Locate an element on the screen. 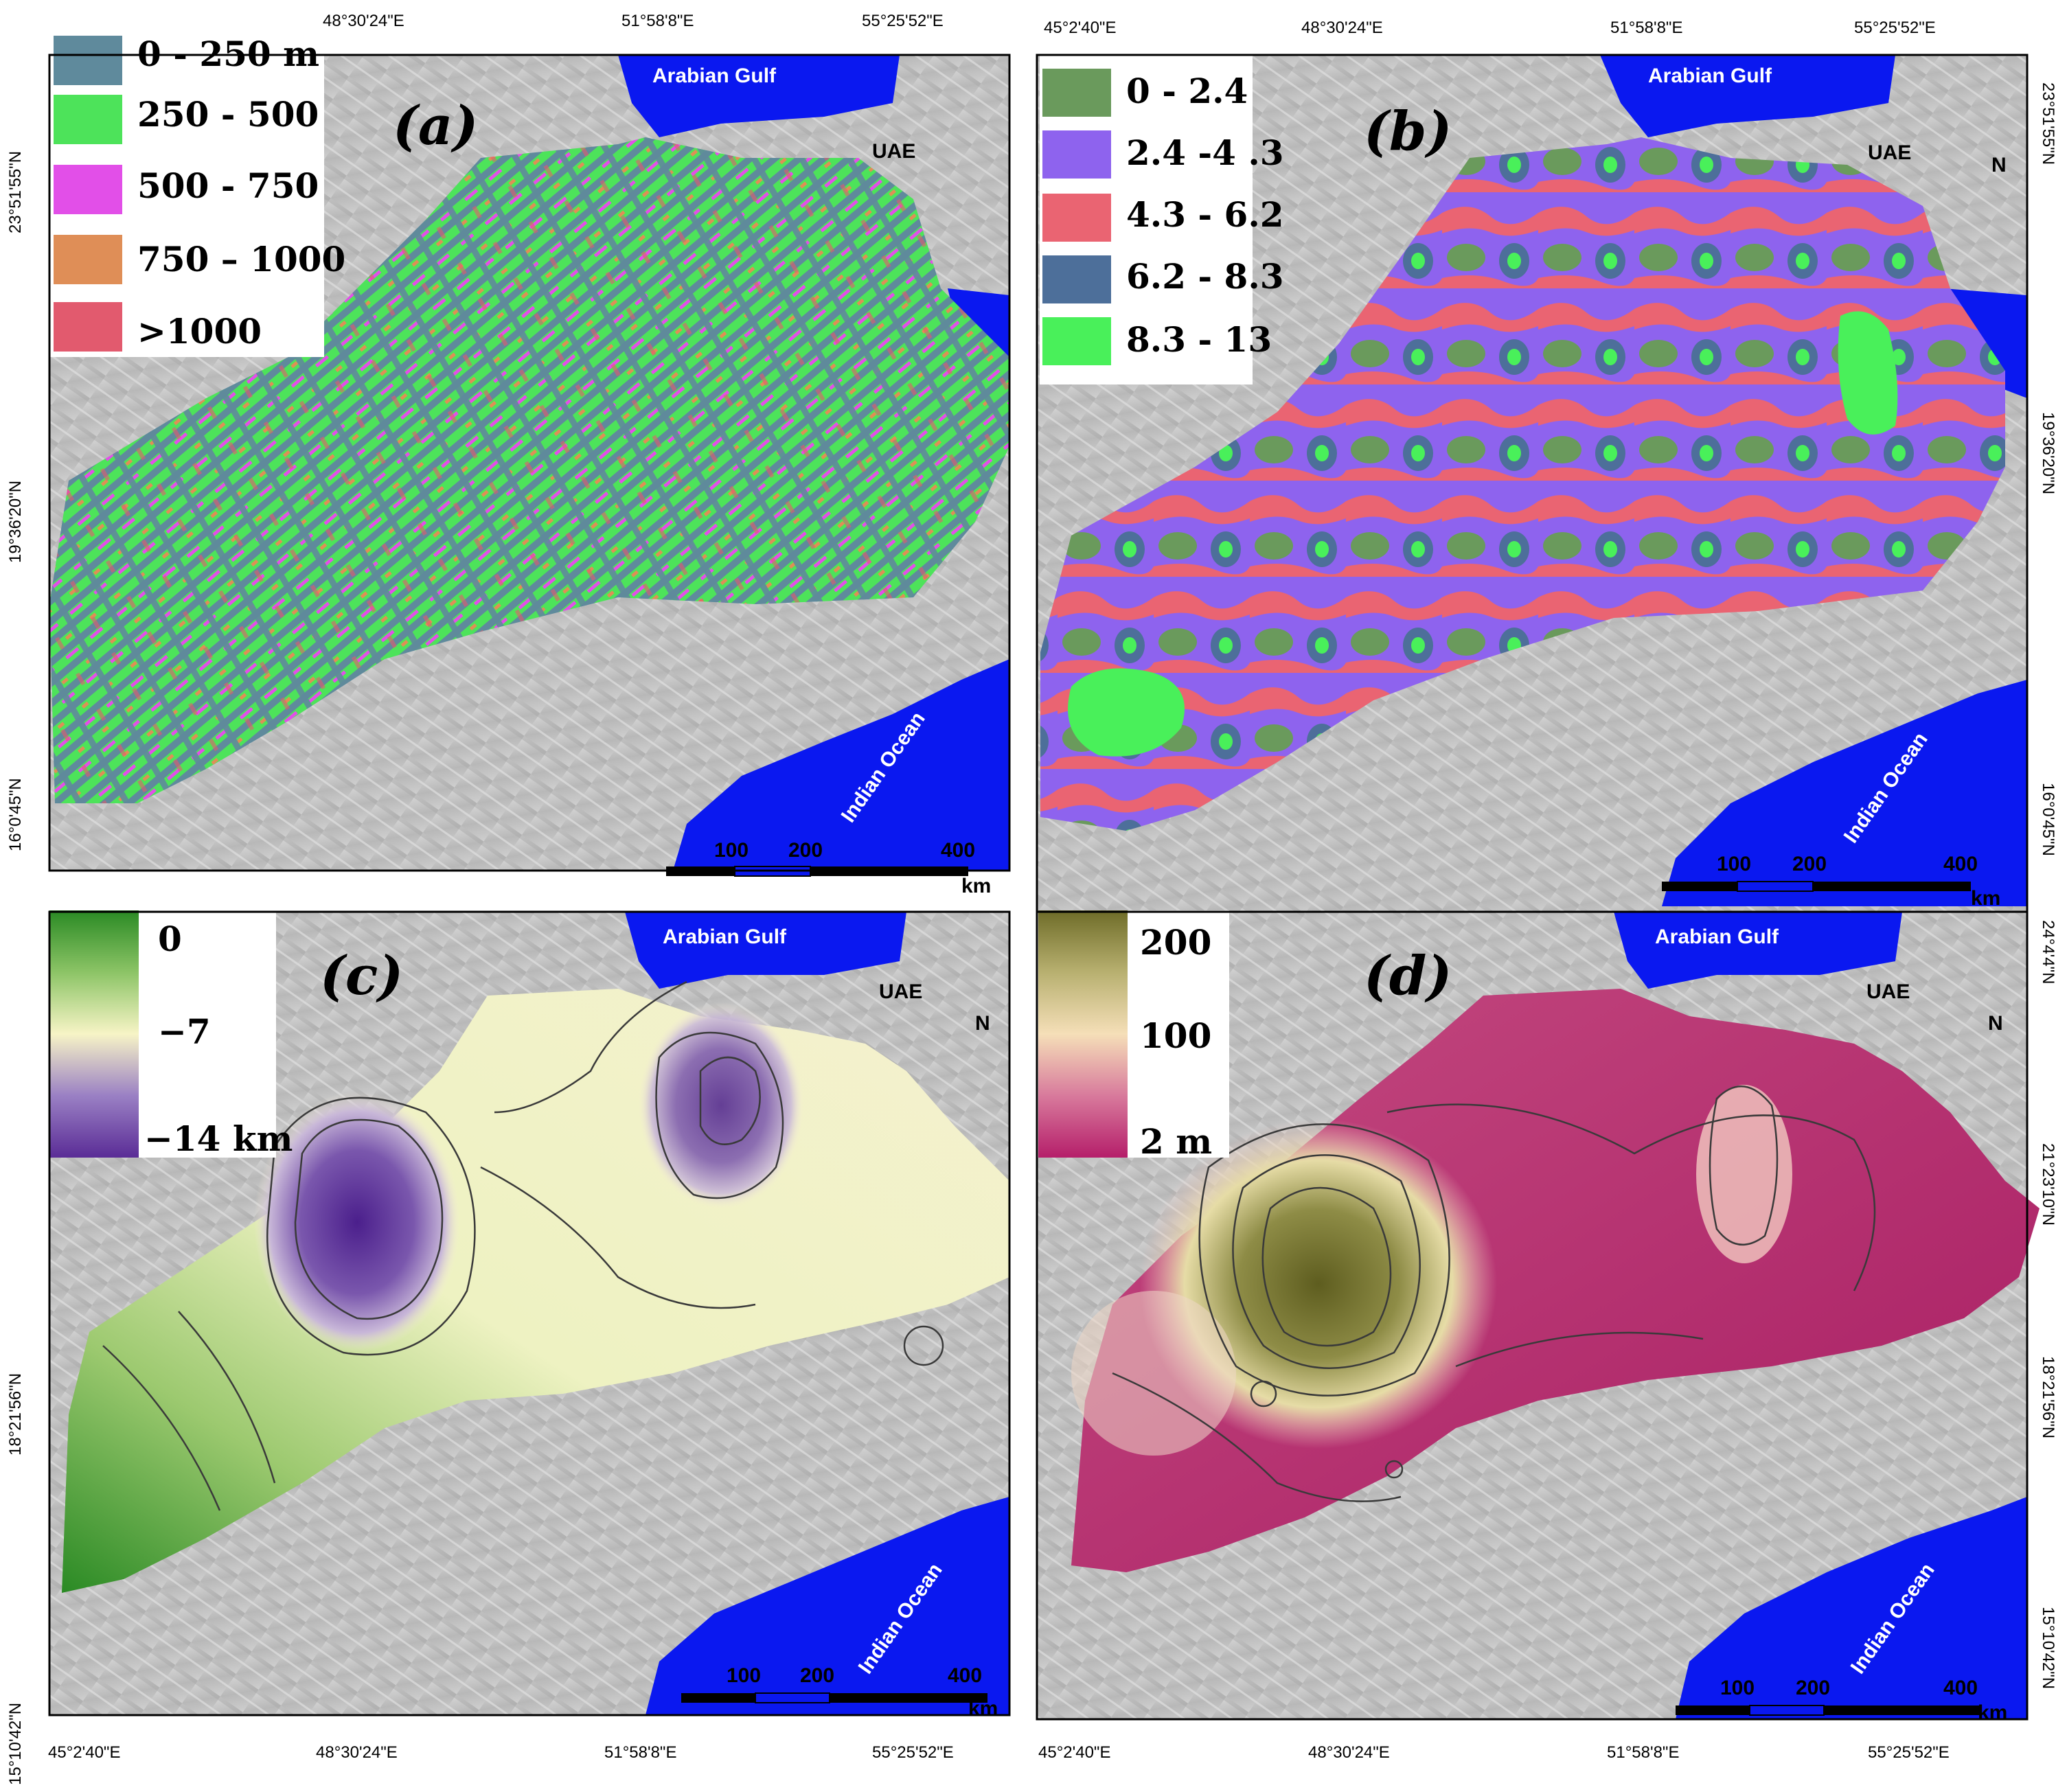  cbar-c-bottom: −14 km is located at coordinates (218, 1138).